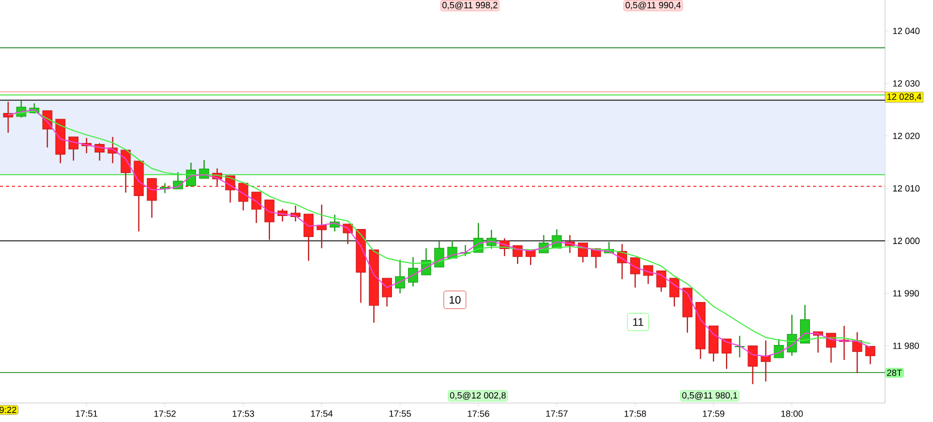 This screenshot has height=422, width=933. I want to click on x-tick-label: 17:59, so click(713, 413).